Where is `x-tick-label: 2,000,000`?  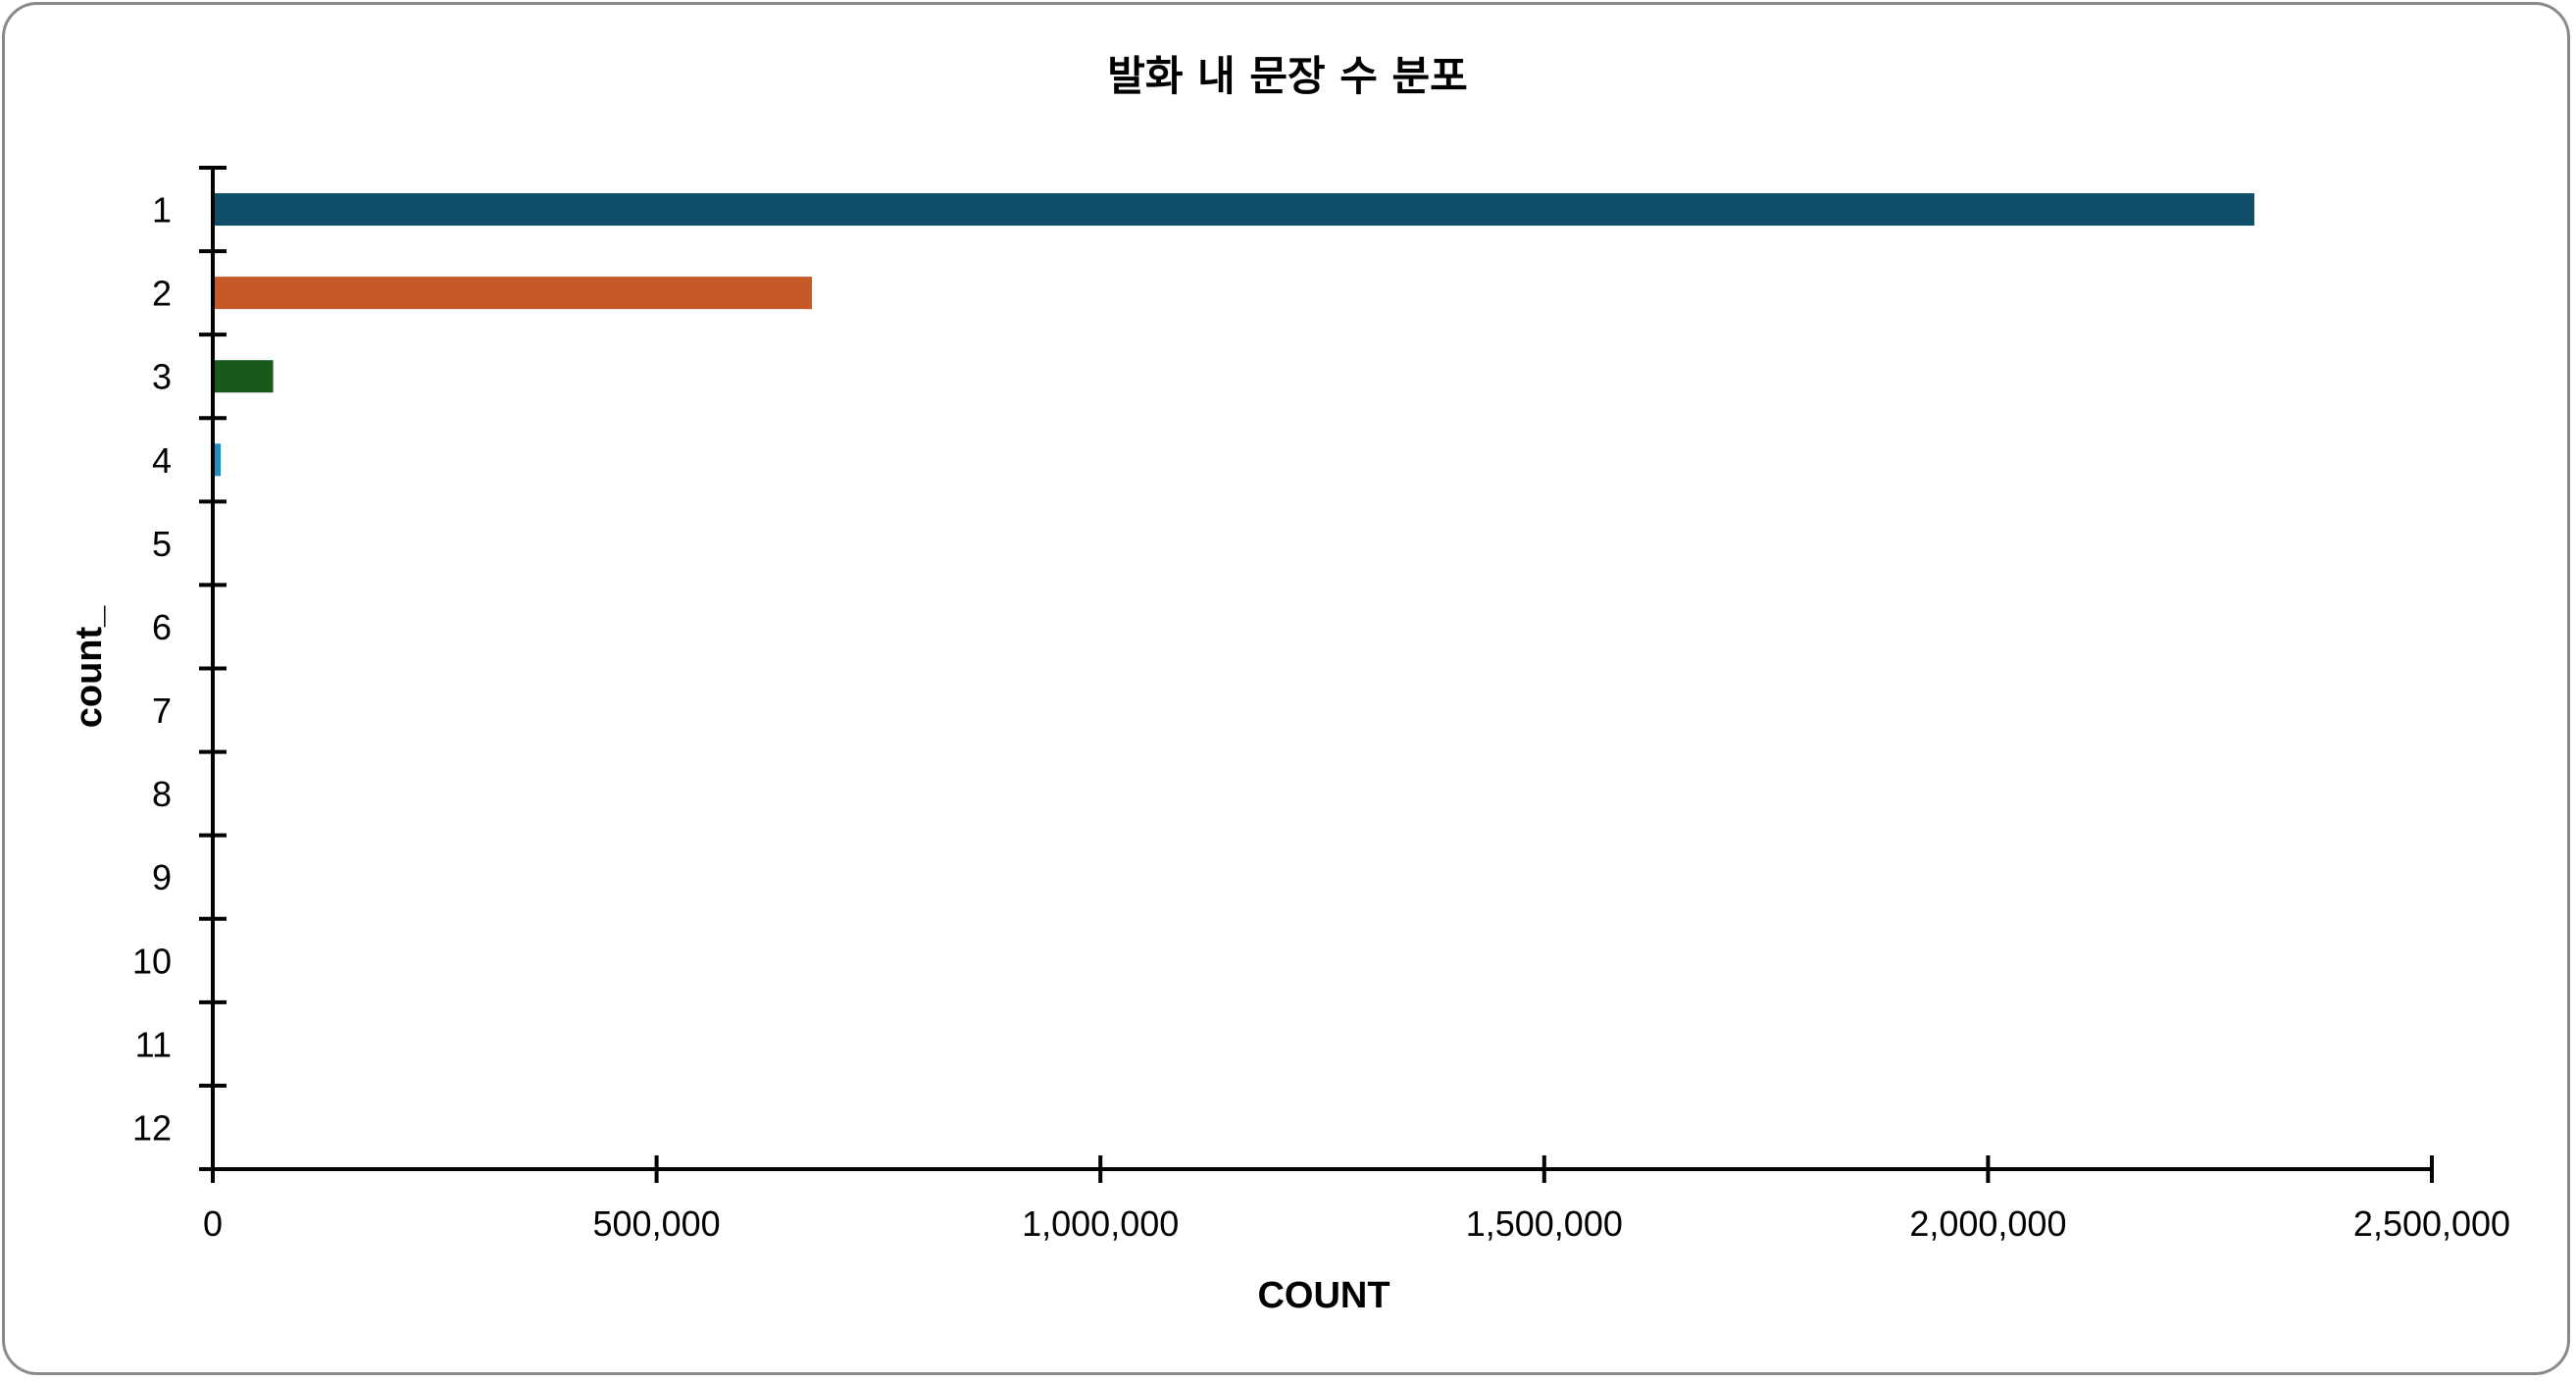 x-tick-label: 2,000,000 is located at coordinates (1988, 1223).